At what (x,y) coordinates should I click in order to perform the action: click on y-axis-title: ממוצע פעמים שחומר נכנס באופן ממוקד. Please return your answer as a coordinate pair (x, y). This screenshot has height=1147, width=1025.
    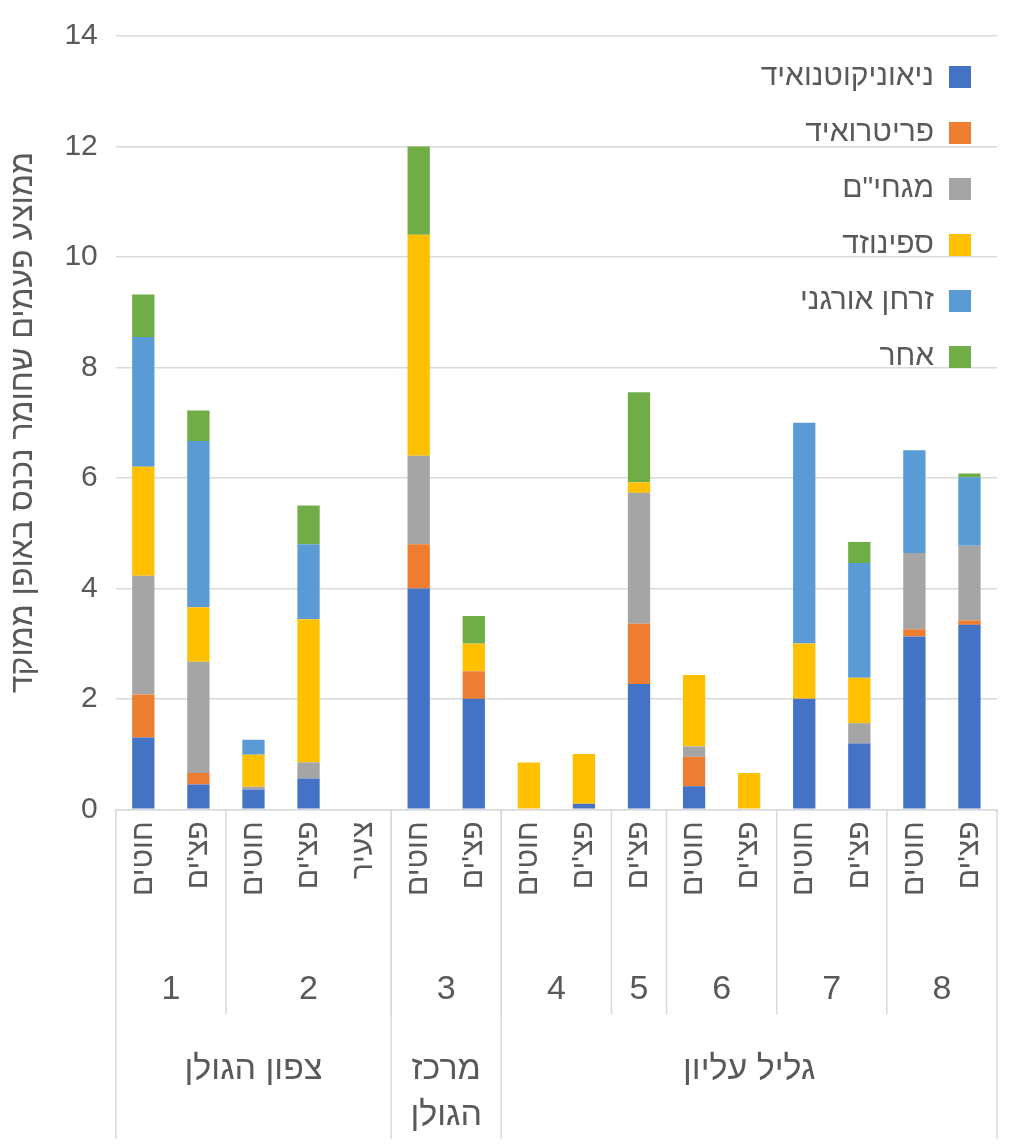
    Looking at the image, I should click on (21, 423).